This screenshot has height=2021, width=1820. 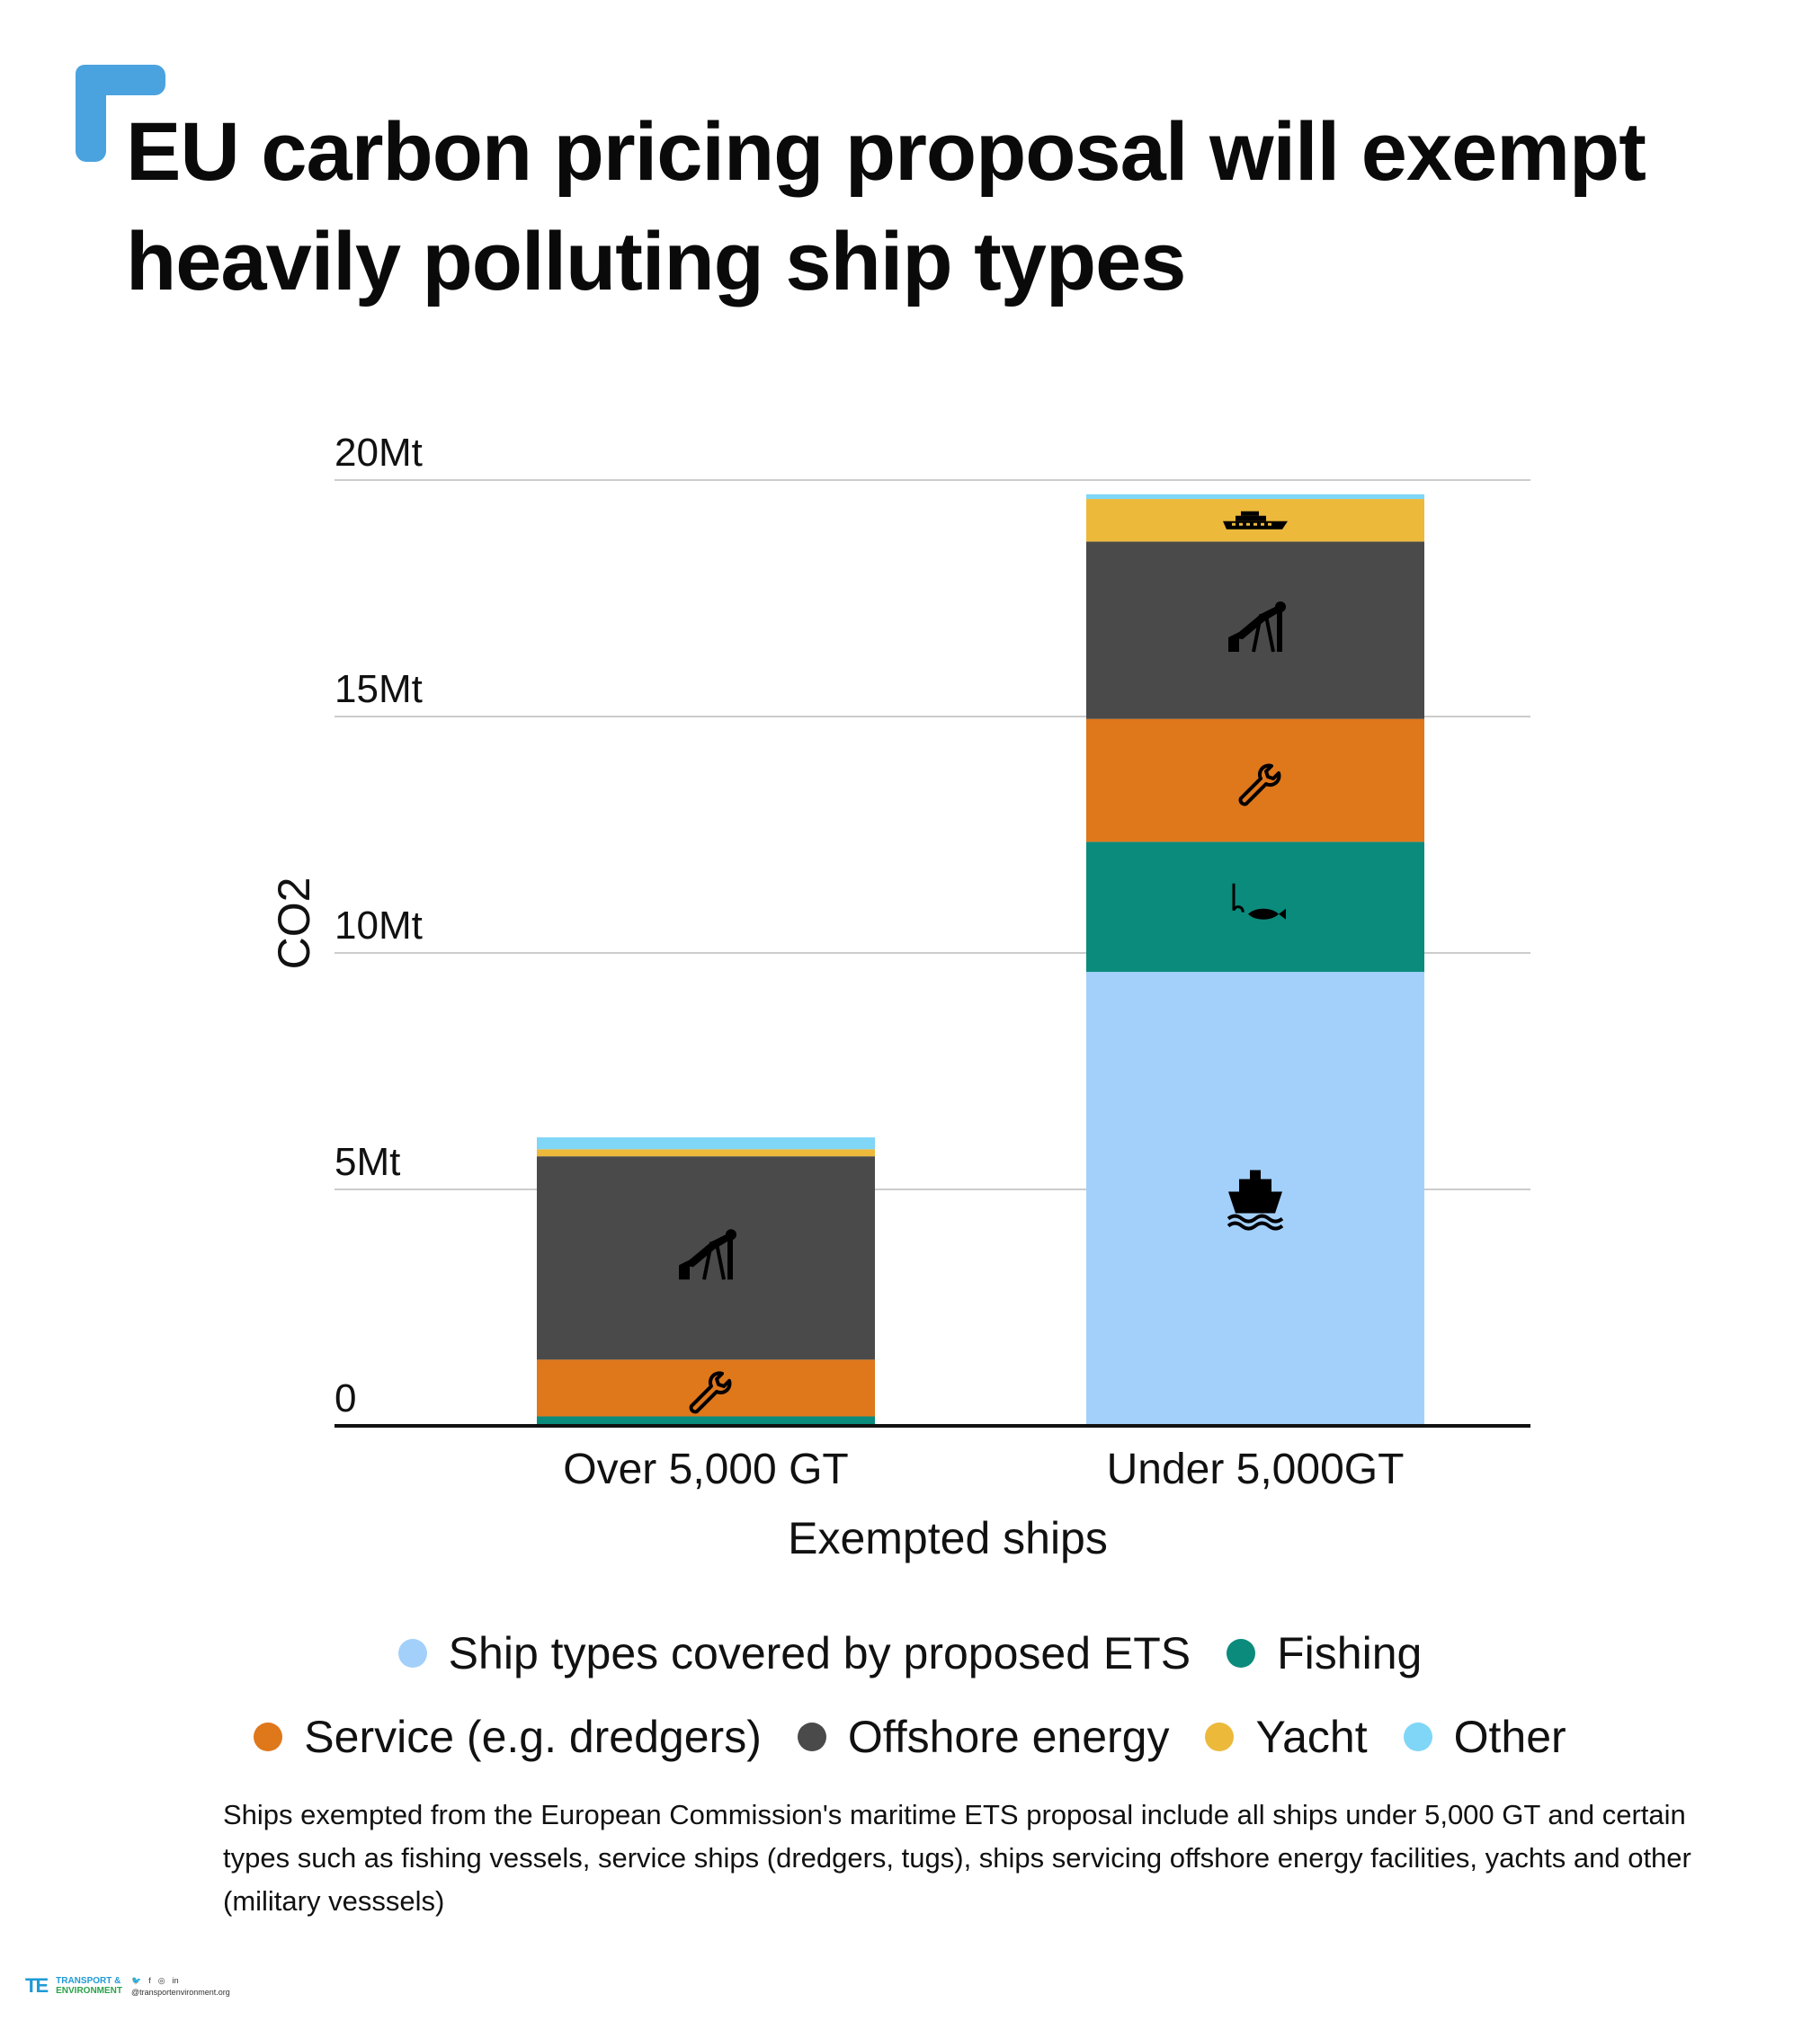 I want to click on y-tick-label: 5Mt, so click(x=368, y=1162).